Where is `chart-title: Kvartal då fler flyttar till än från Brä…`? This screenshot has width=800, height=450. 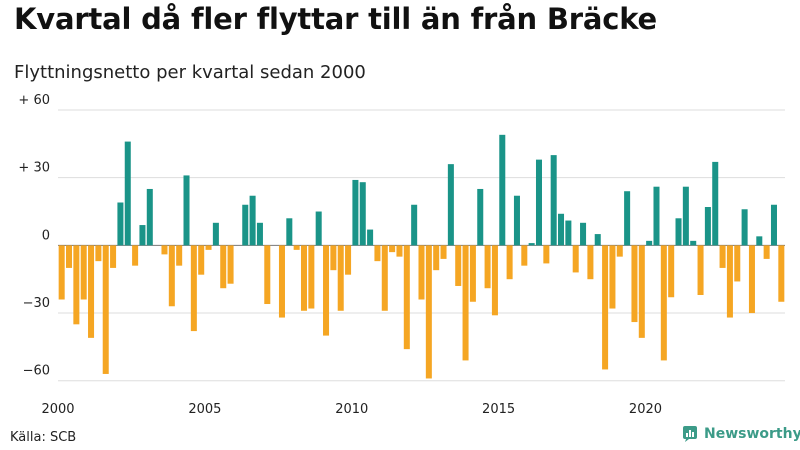 chart-title: Kvartal då fler flyttar till än från Brä… is located at coordinates (335, 19).